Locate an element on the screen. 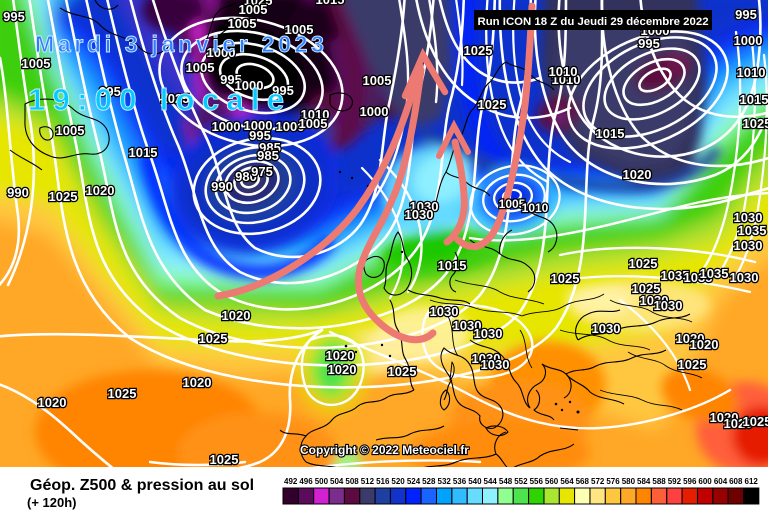  svg-text: 600 is located at coordinates (705, 481).